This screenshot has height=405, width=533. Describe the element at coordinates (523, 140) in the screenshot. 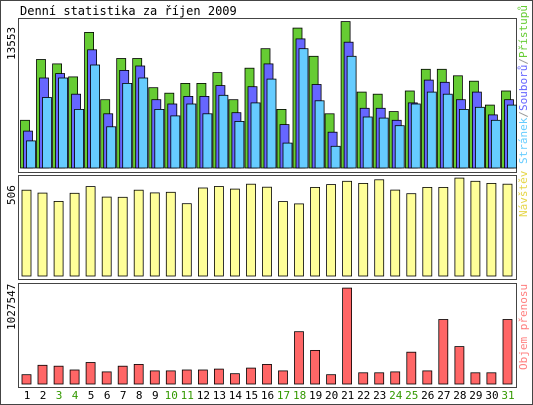

I see `legend-pages: Stránek` at that location.